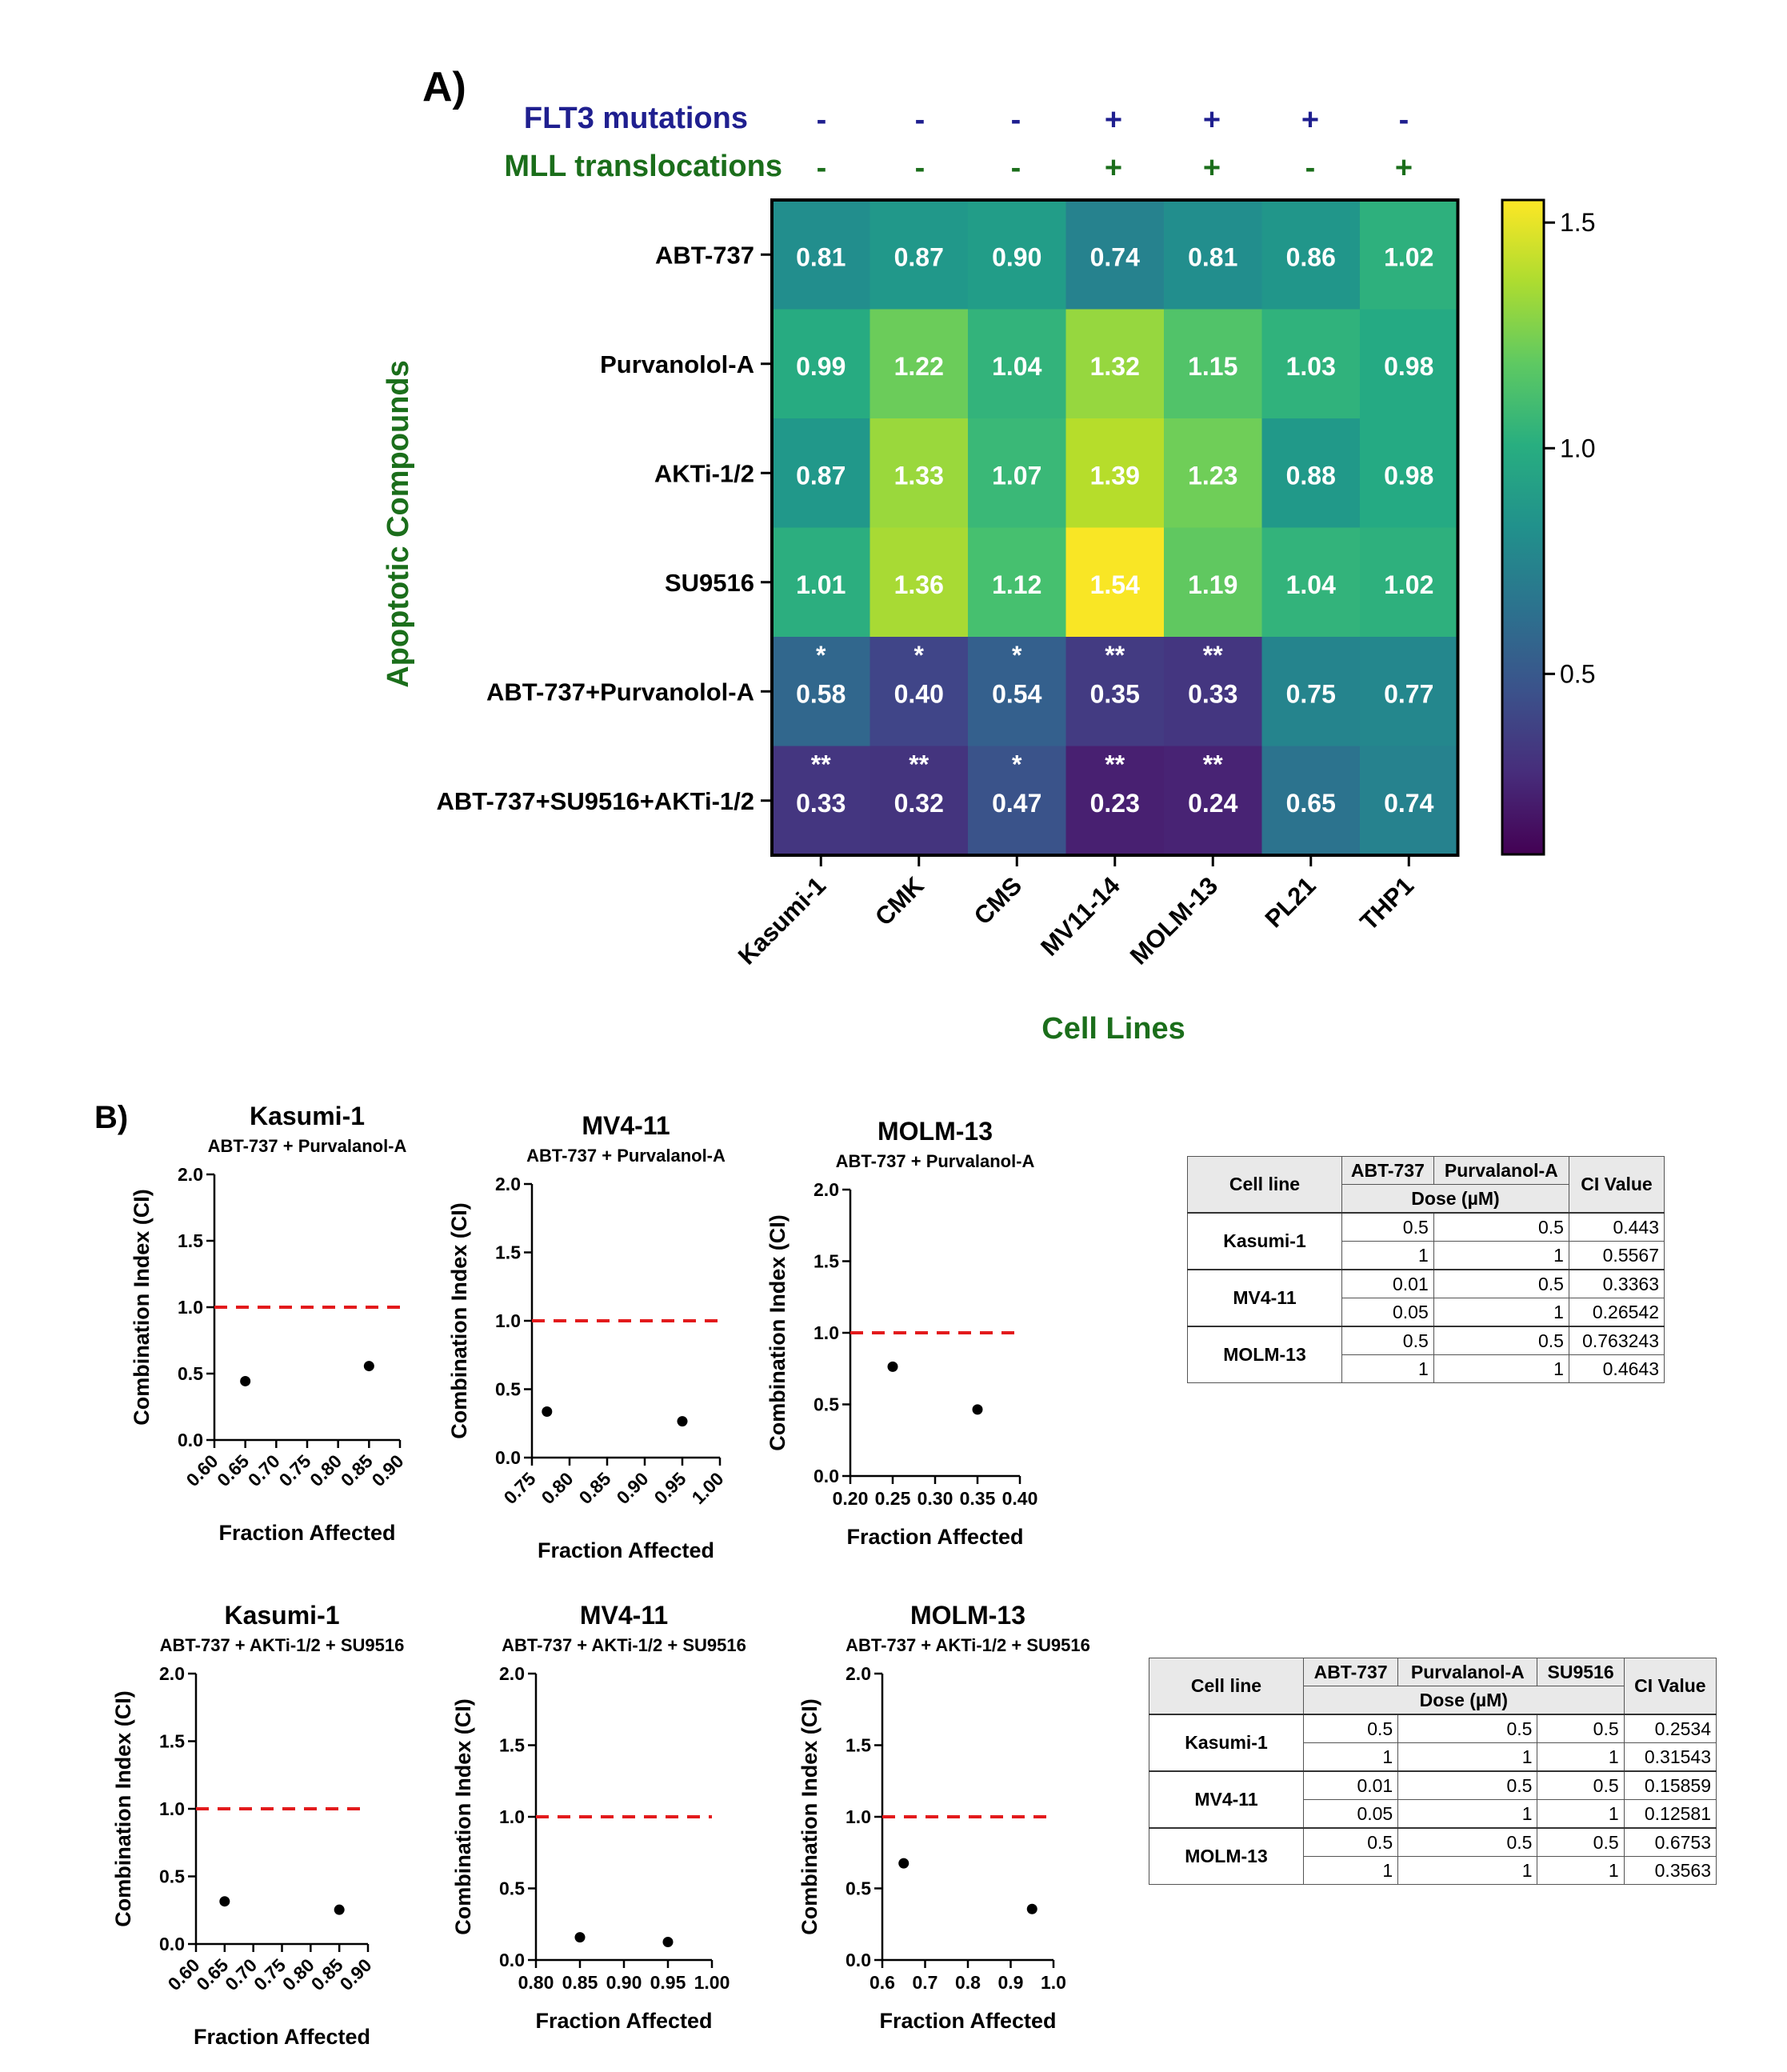  What do you see at coordinates (1017, 475) in the screenshot?
I see `cell-value-label: 1.07` at bounding box center [1017, 475].